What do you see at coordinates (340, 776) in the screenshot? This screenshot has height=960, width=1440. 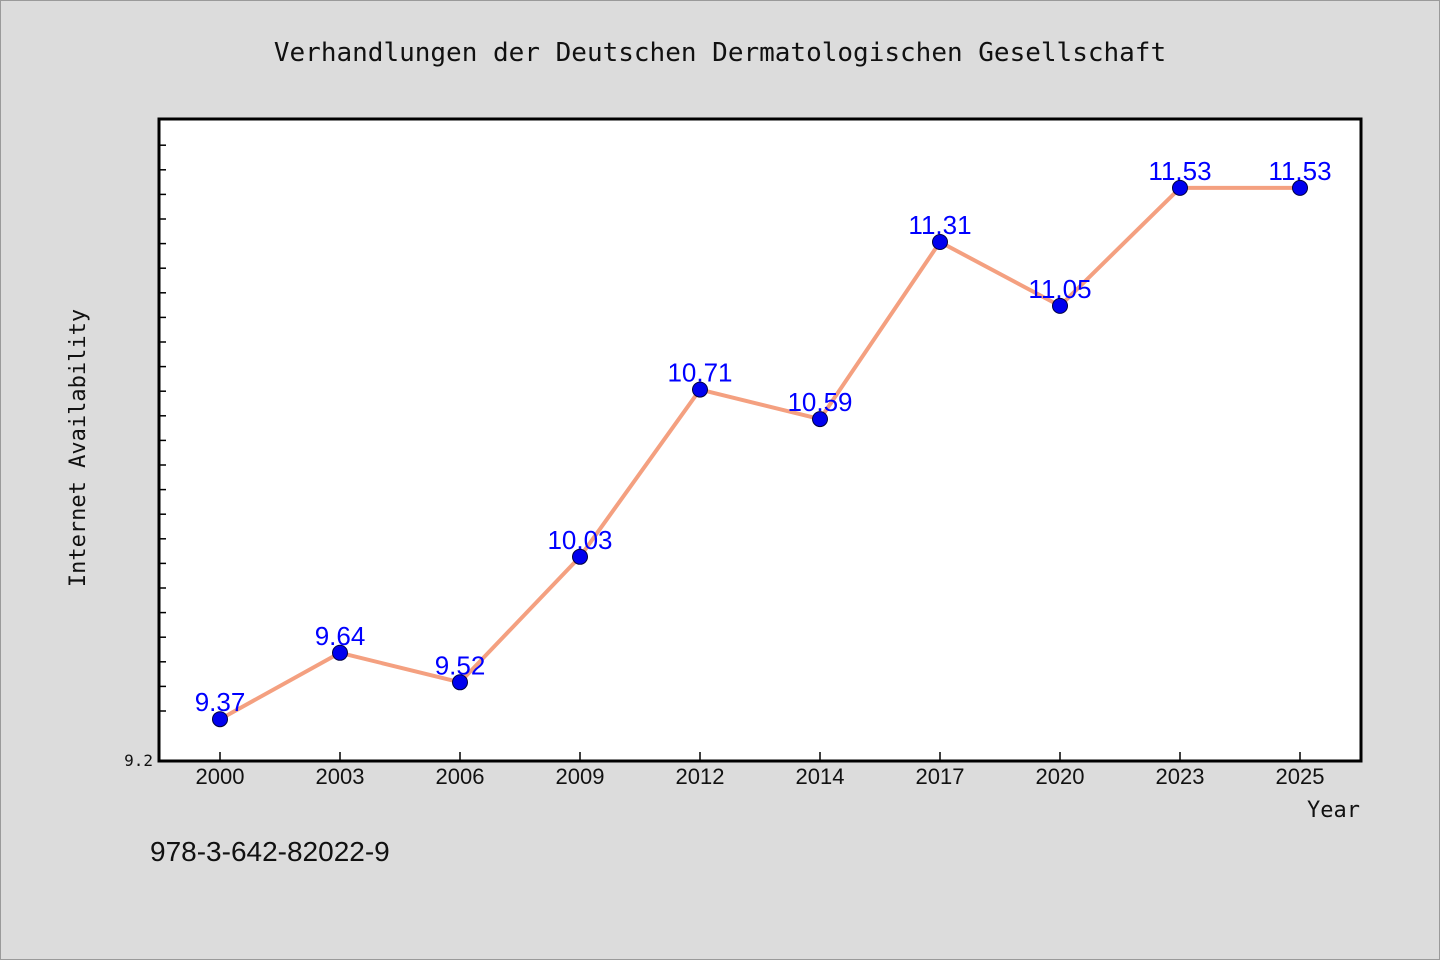 I see `x-tick-label: 2003` at bounding box center [340, 776].